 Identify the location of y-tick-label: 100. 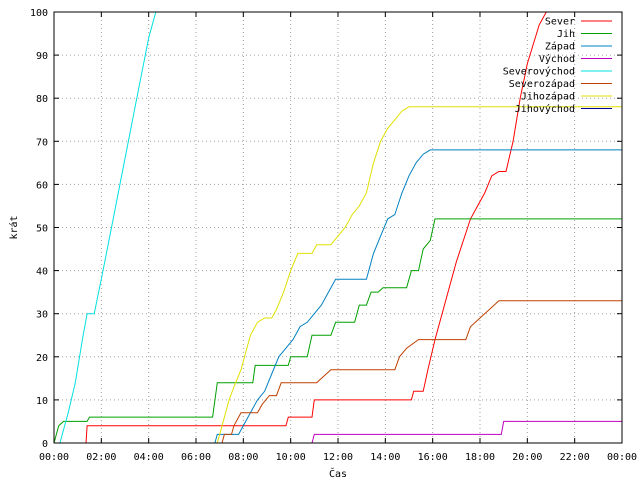
(39, 13).